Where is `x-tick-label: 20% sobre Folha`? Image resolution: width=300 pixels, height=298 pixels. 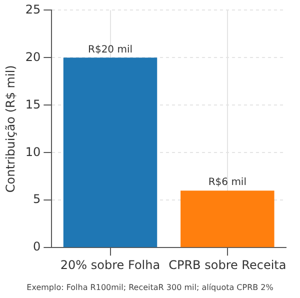 x-tick-label: 20% sobre Folha is located at coordinates (110, 265).